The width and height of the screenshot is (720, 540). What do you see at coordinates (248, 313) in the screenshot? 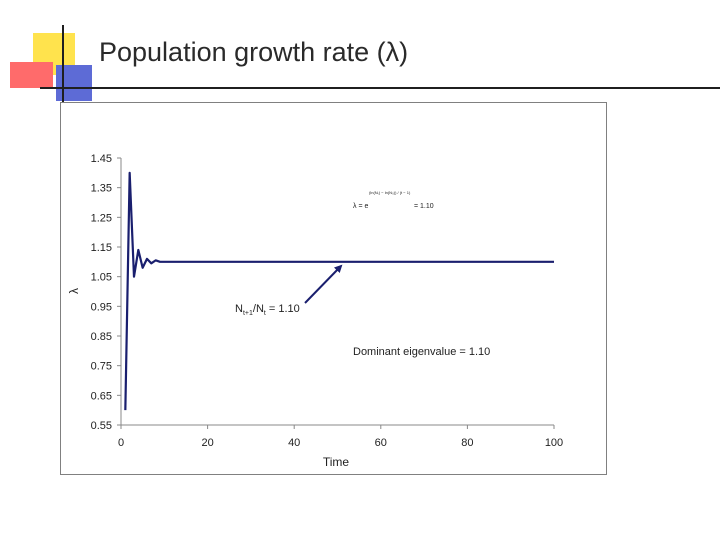
I see `ratio-sub-t1: t+1` at bounding box center [248, 313].